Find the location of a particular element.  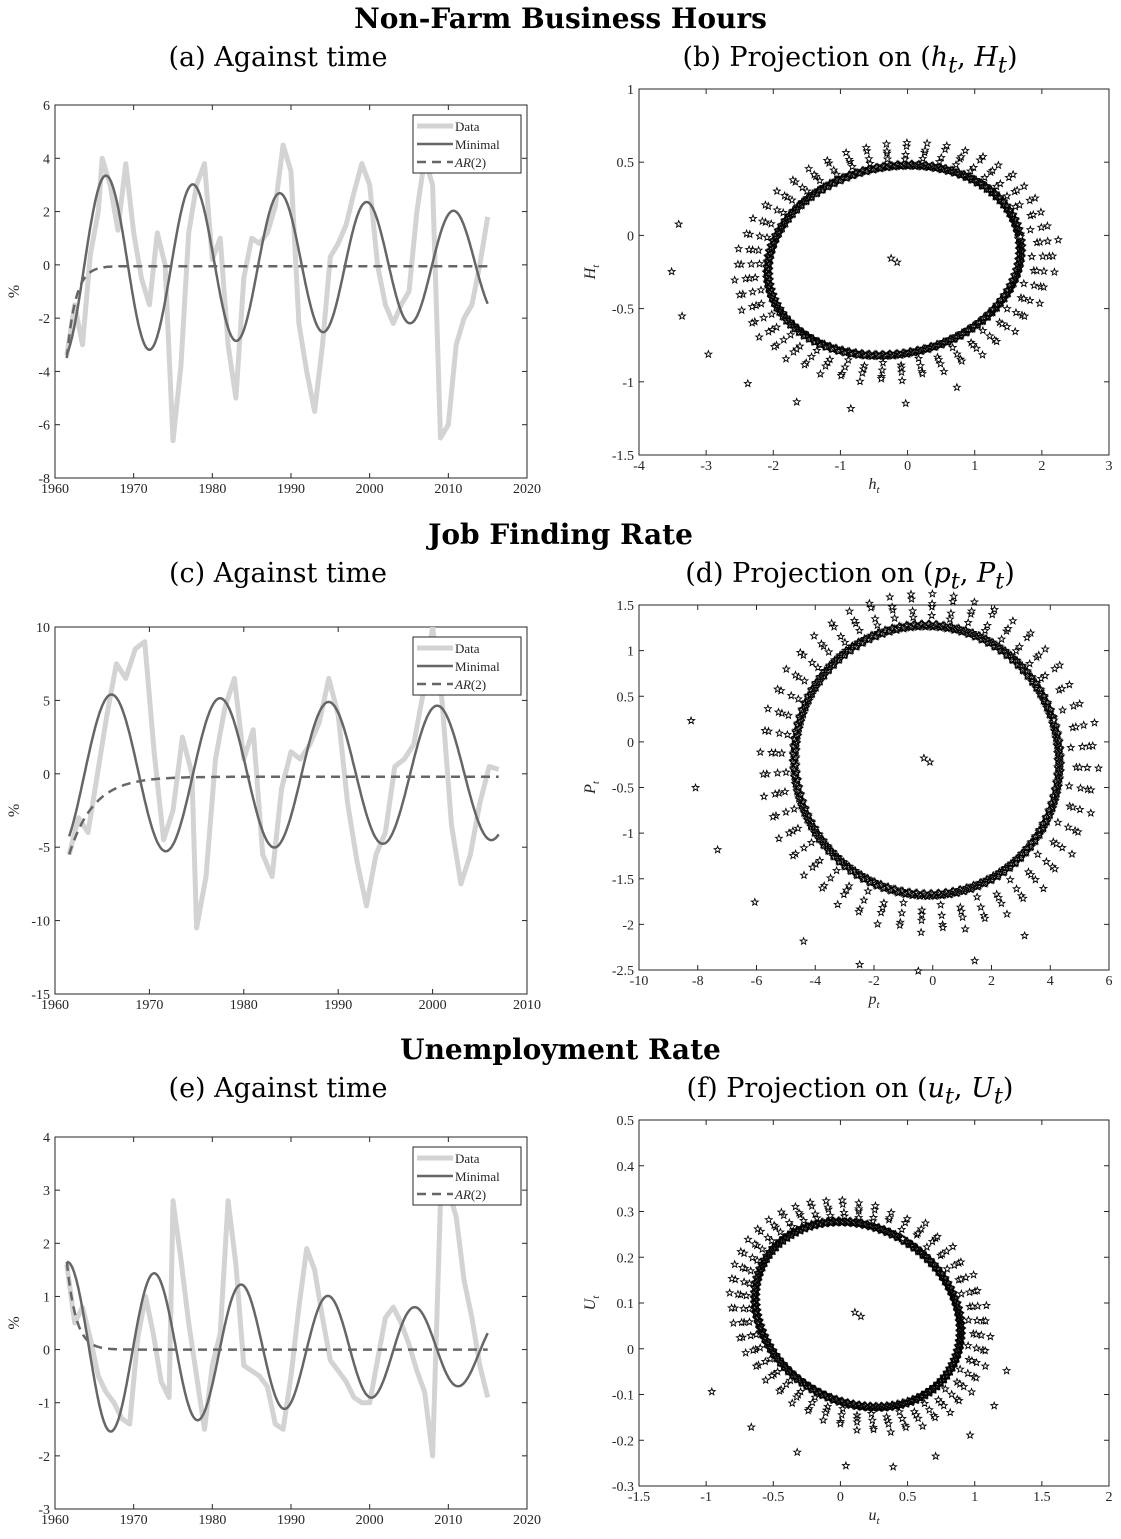

y-tick-label: 0 is located at coordinates (46, 266).